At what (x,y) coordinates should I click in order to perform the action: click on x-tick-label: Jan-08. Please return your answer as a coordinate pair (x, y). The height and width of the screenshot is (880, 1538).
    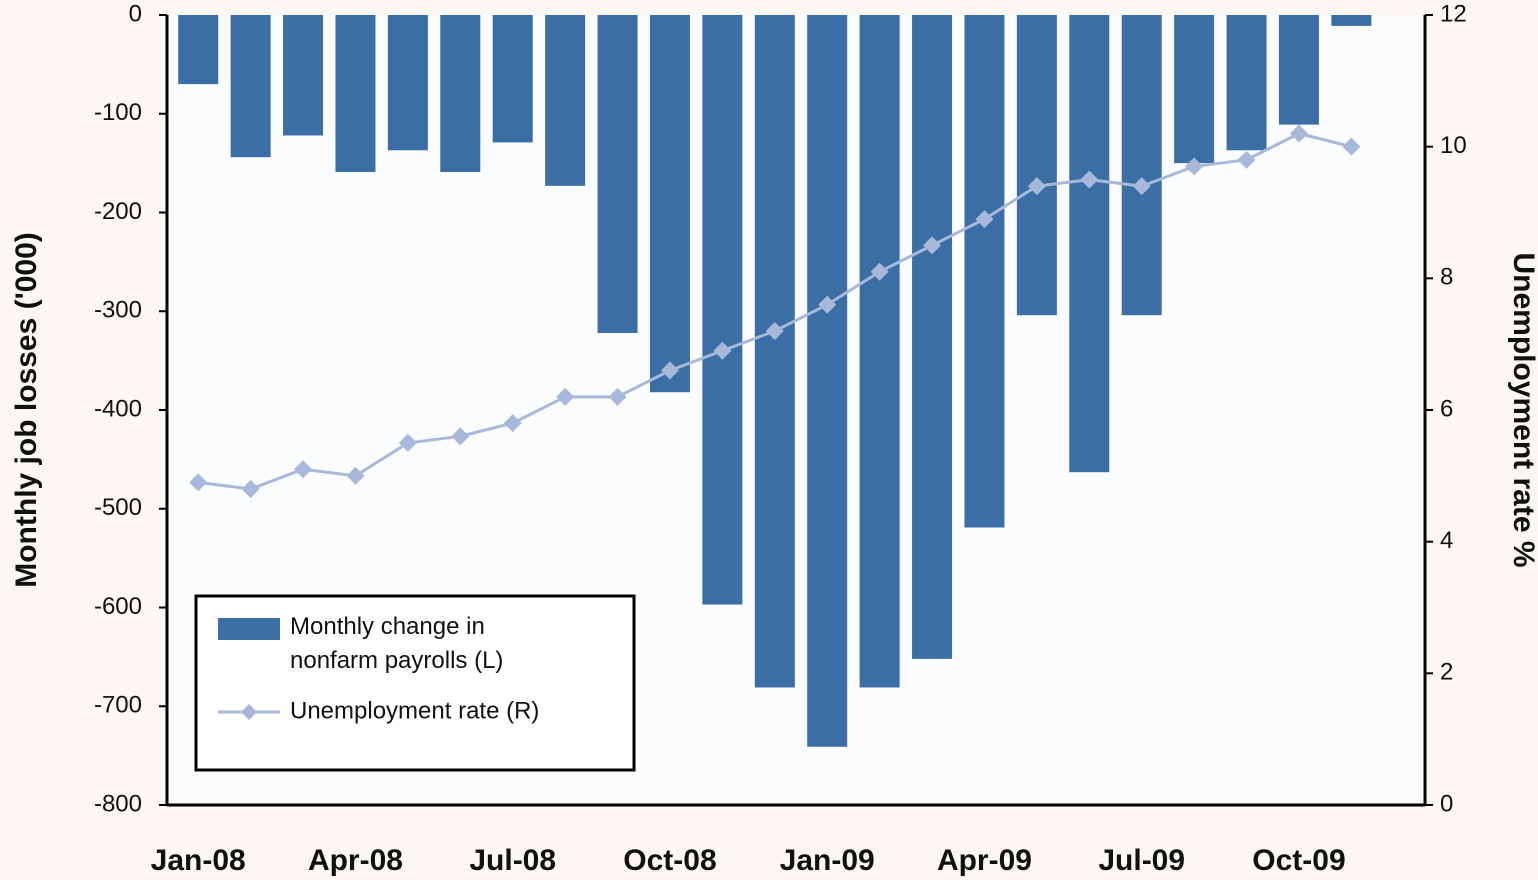
    Looking at the image, I should click on (198, 860).